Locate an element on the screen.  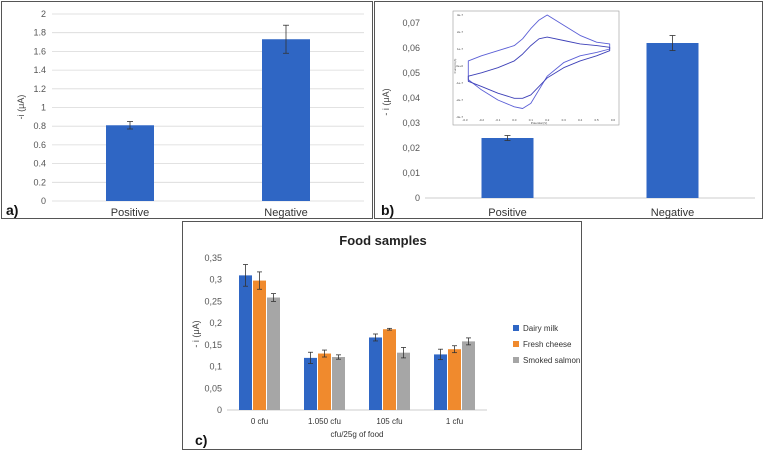
x-tick-label: 0 cfu is located at coordinates (259, 421).